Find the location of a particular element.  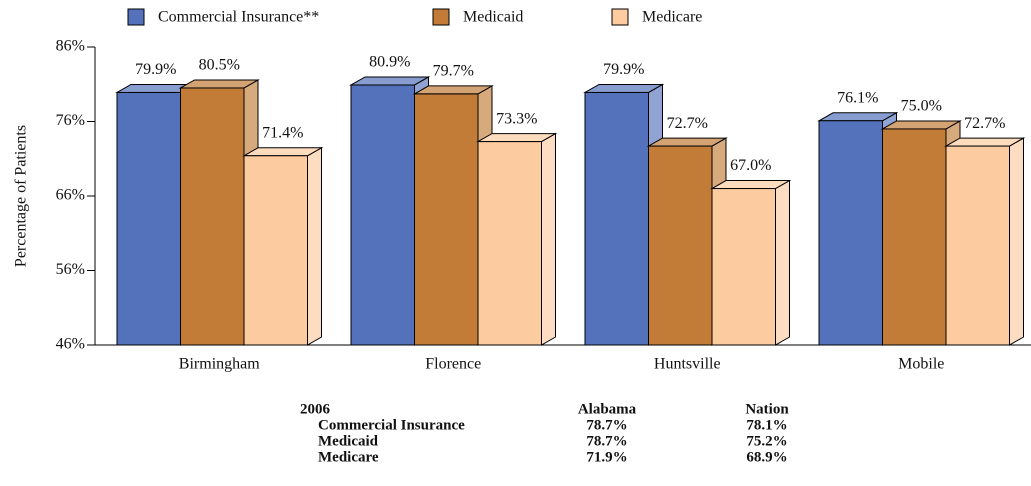

y-tick-label: 46% is located at coordinates (70, 344).